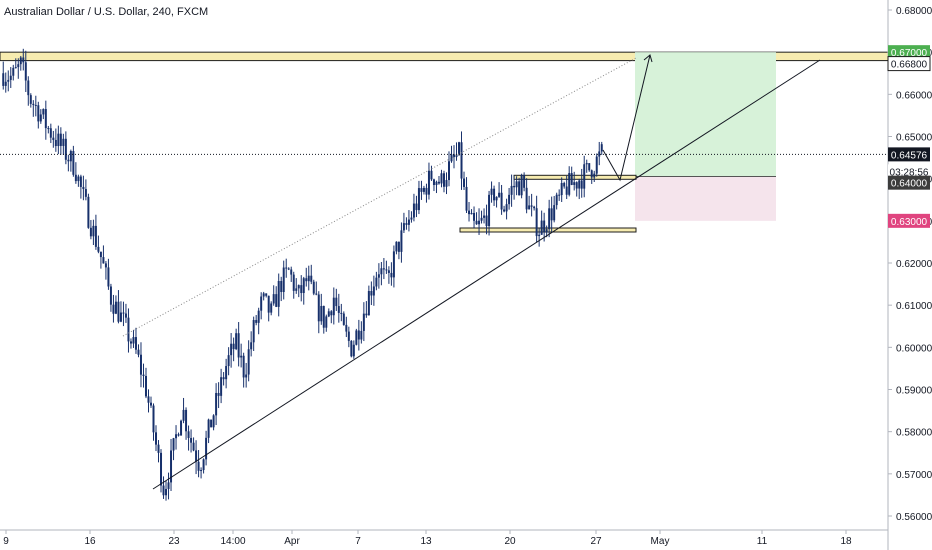  Describe the element at coordinates (909, 222) in the screenshot. I see `stop-price-badge: 0.63000` at that location.